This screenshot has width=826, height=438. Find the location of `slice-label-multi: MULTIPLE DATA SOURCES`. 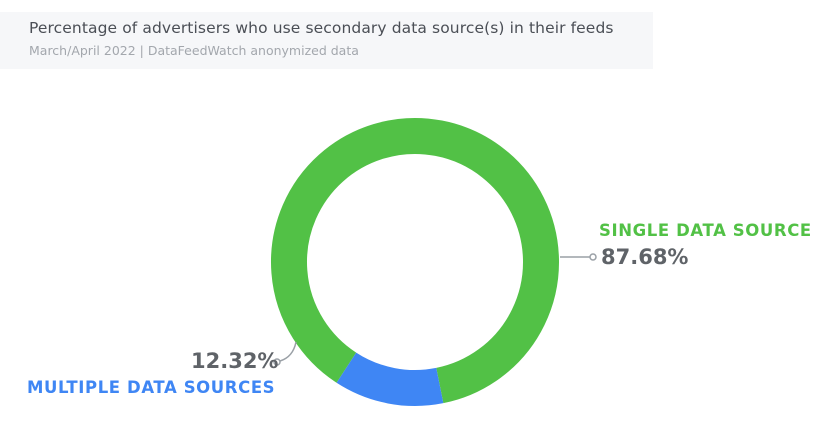

slice-label-multi: MULTIPLE DATA SOURCES is located at coordinates (151, 387).